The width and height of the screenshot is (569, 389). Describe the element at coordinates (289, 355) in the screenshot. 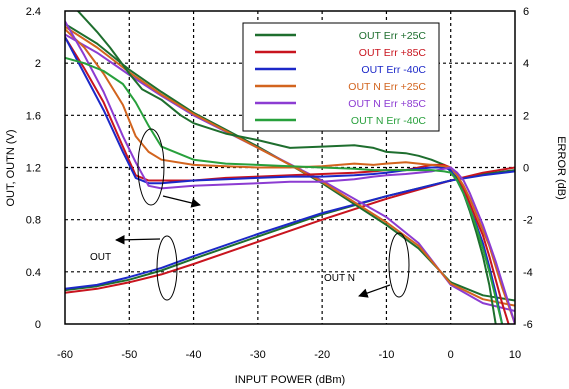

I see `x-tick-labels: -60 -50 -40 -30 -20 -10 0 10` at that location.